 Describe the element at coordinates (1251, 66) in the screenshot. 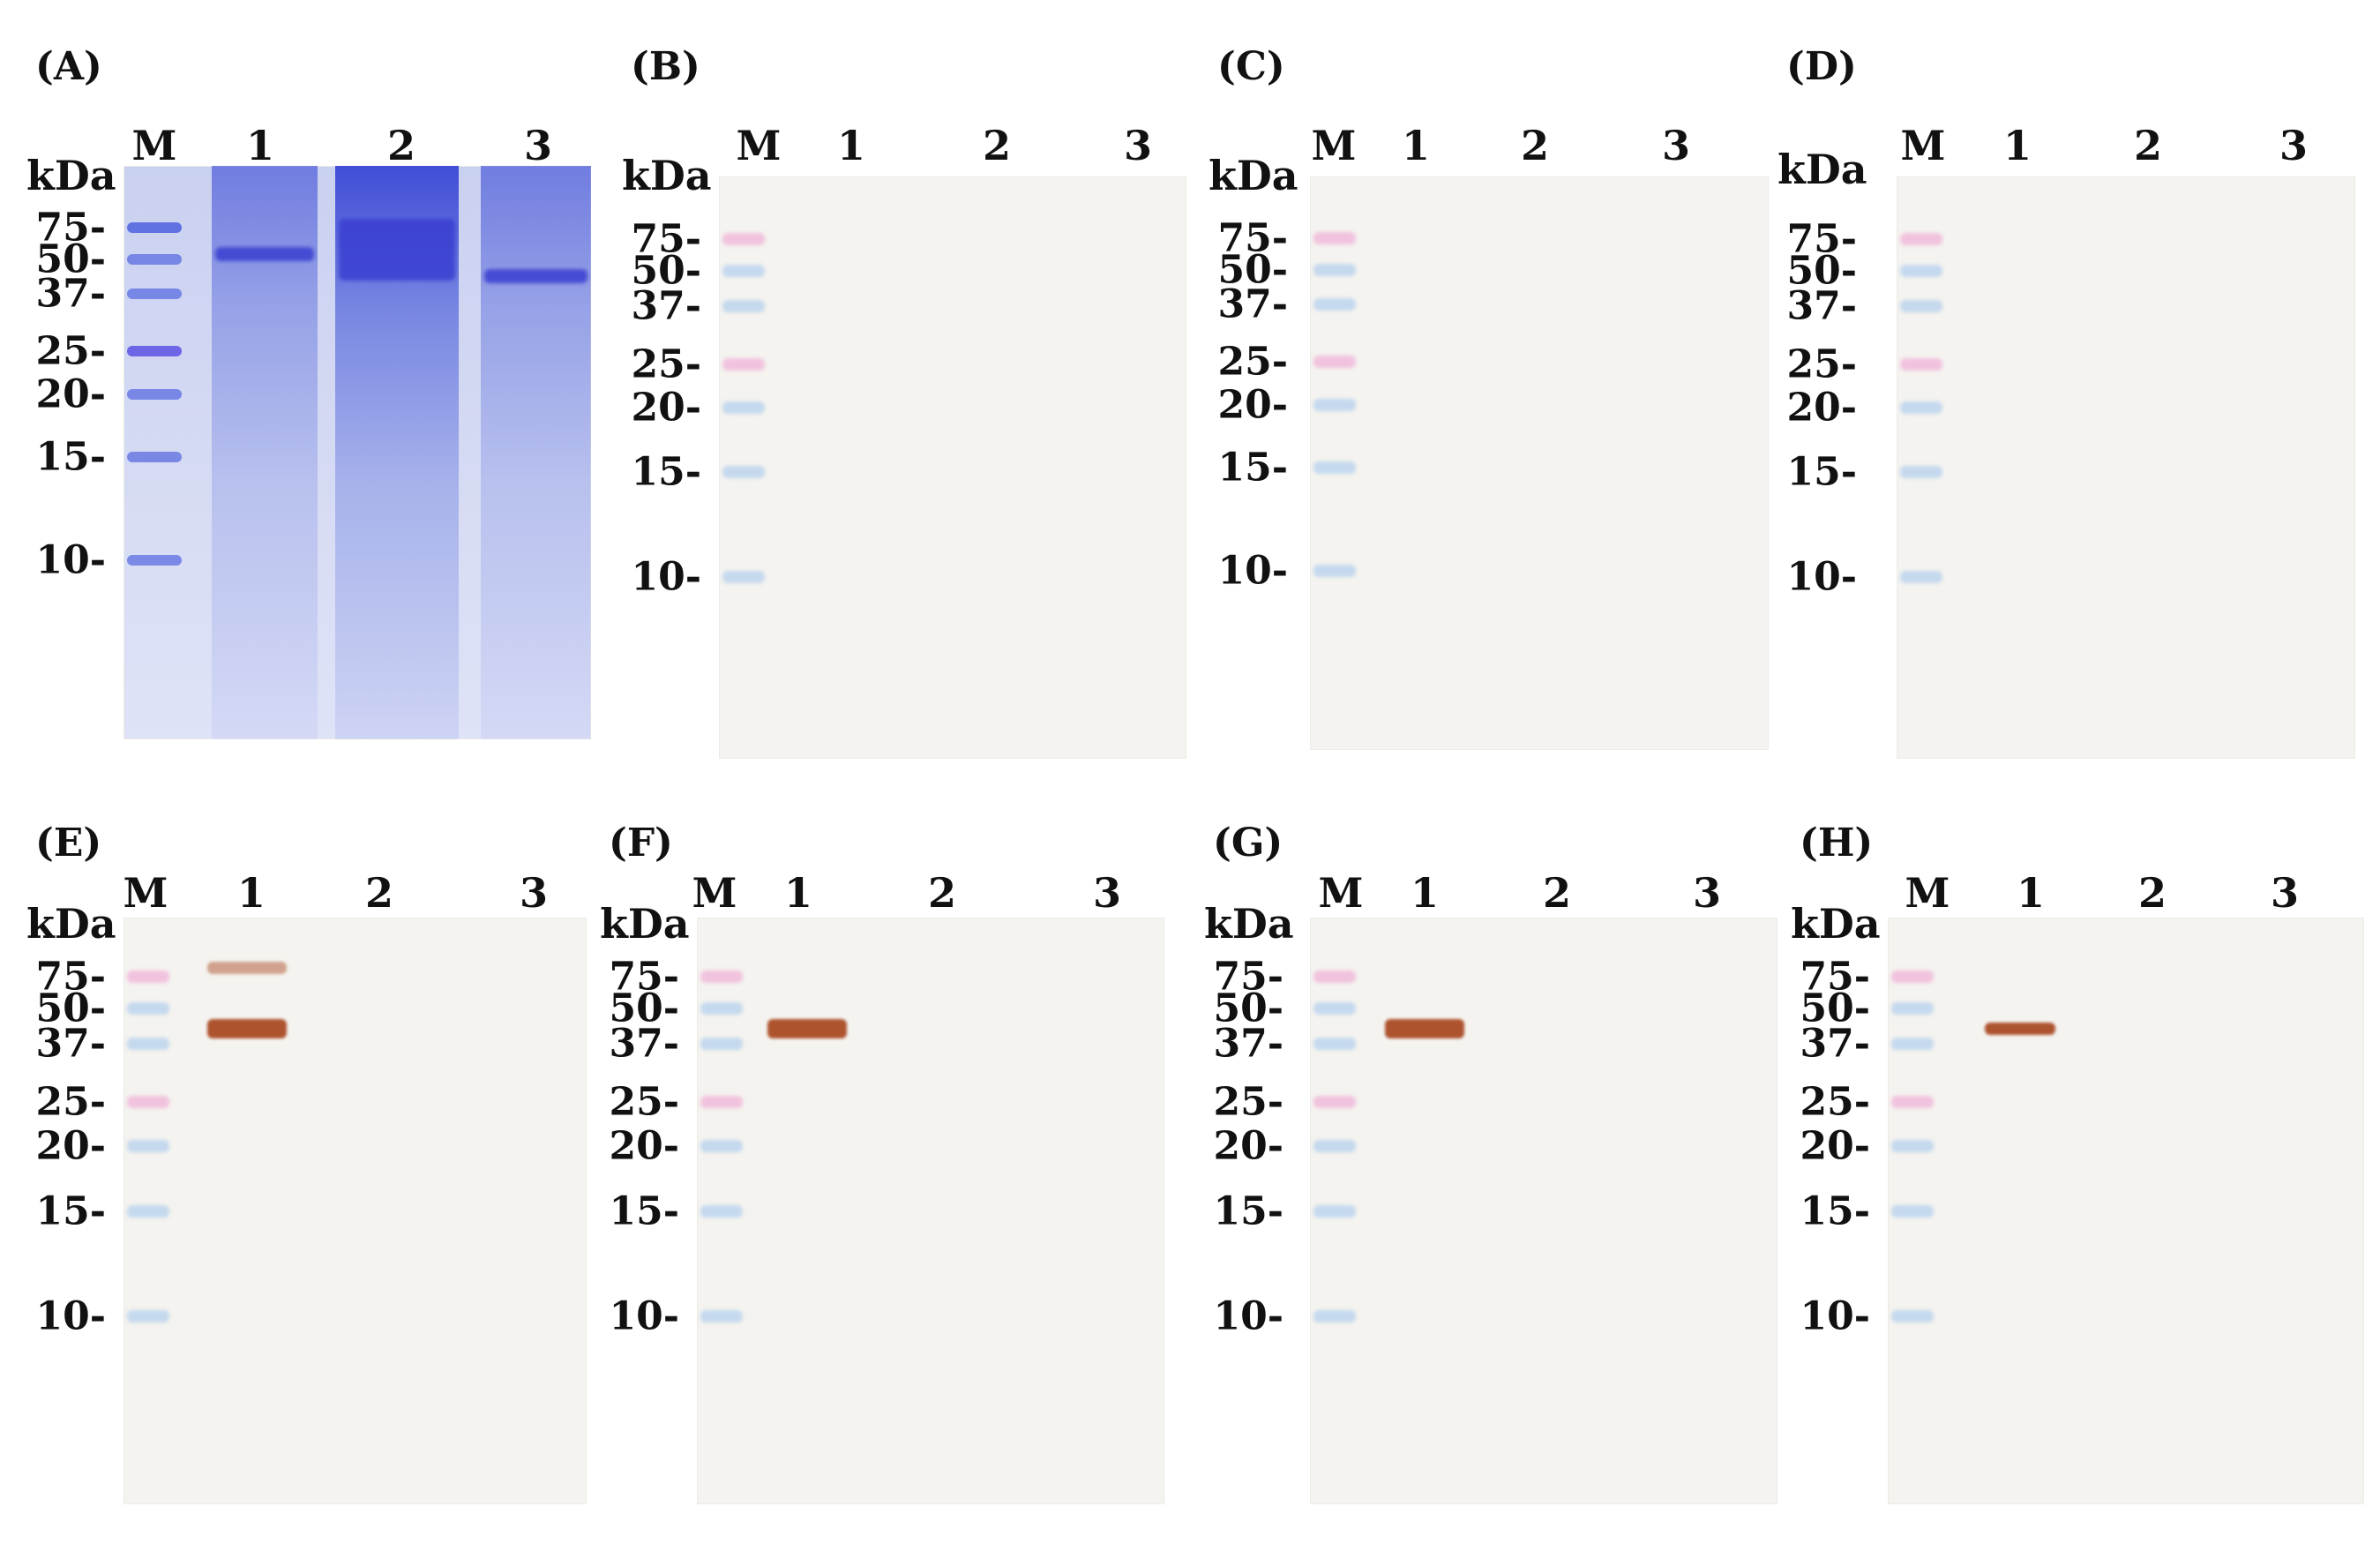

I see `panel-label: (C)` at that location.